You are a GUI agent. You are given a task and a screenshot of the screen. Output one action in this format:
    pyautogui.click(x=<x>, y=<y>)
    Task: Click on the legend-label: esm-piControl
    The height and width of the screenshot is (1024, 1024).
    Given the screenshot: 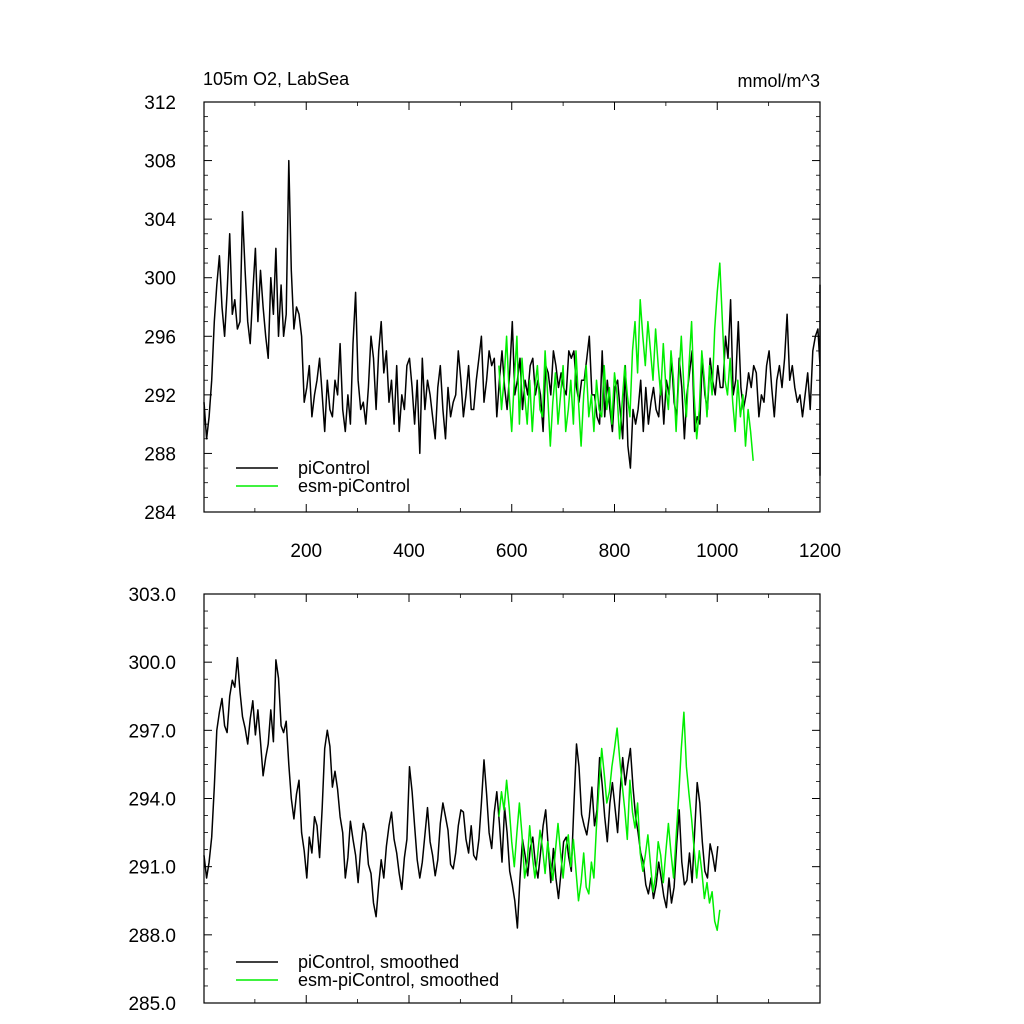 What is the action you would take?
    pyautogui.click(x=354, y=486)
    